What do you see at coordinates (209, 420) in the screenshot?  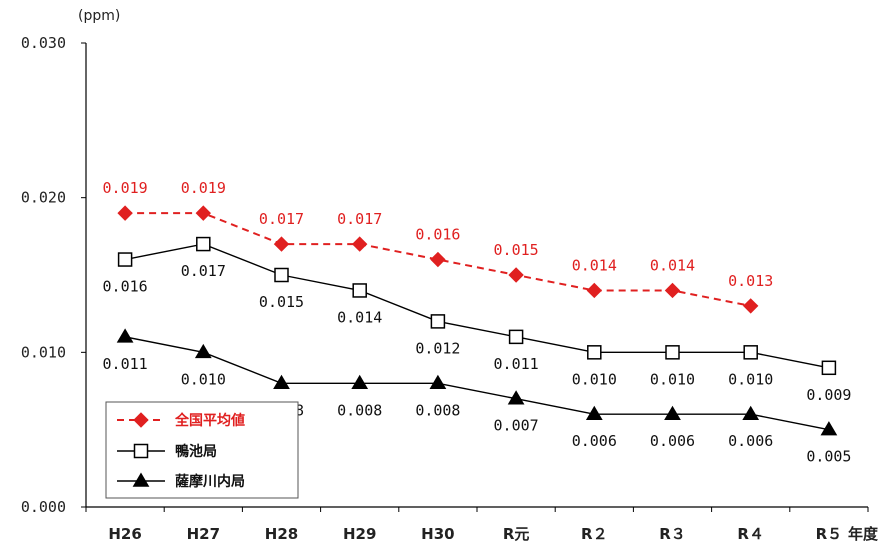 I see `legend-label: 全国平均値` at bounding box center [209, 420].